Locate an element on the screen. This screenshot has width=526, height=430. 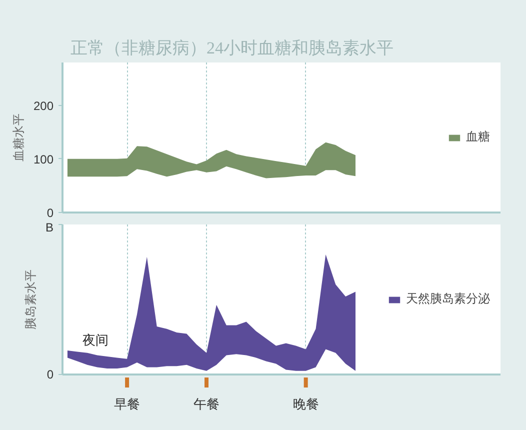
chart-title: 正常（非糖尿病）24小时血糖和胰岛素水平 is located at coordinates (232, 48).